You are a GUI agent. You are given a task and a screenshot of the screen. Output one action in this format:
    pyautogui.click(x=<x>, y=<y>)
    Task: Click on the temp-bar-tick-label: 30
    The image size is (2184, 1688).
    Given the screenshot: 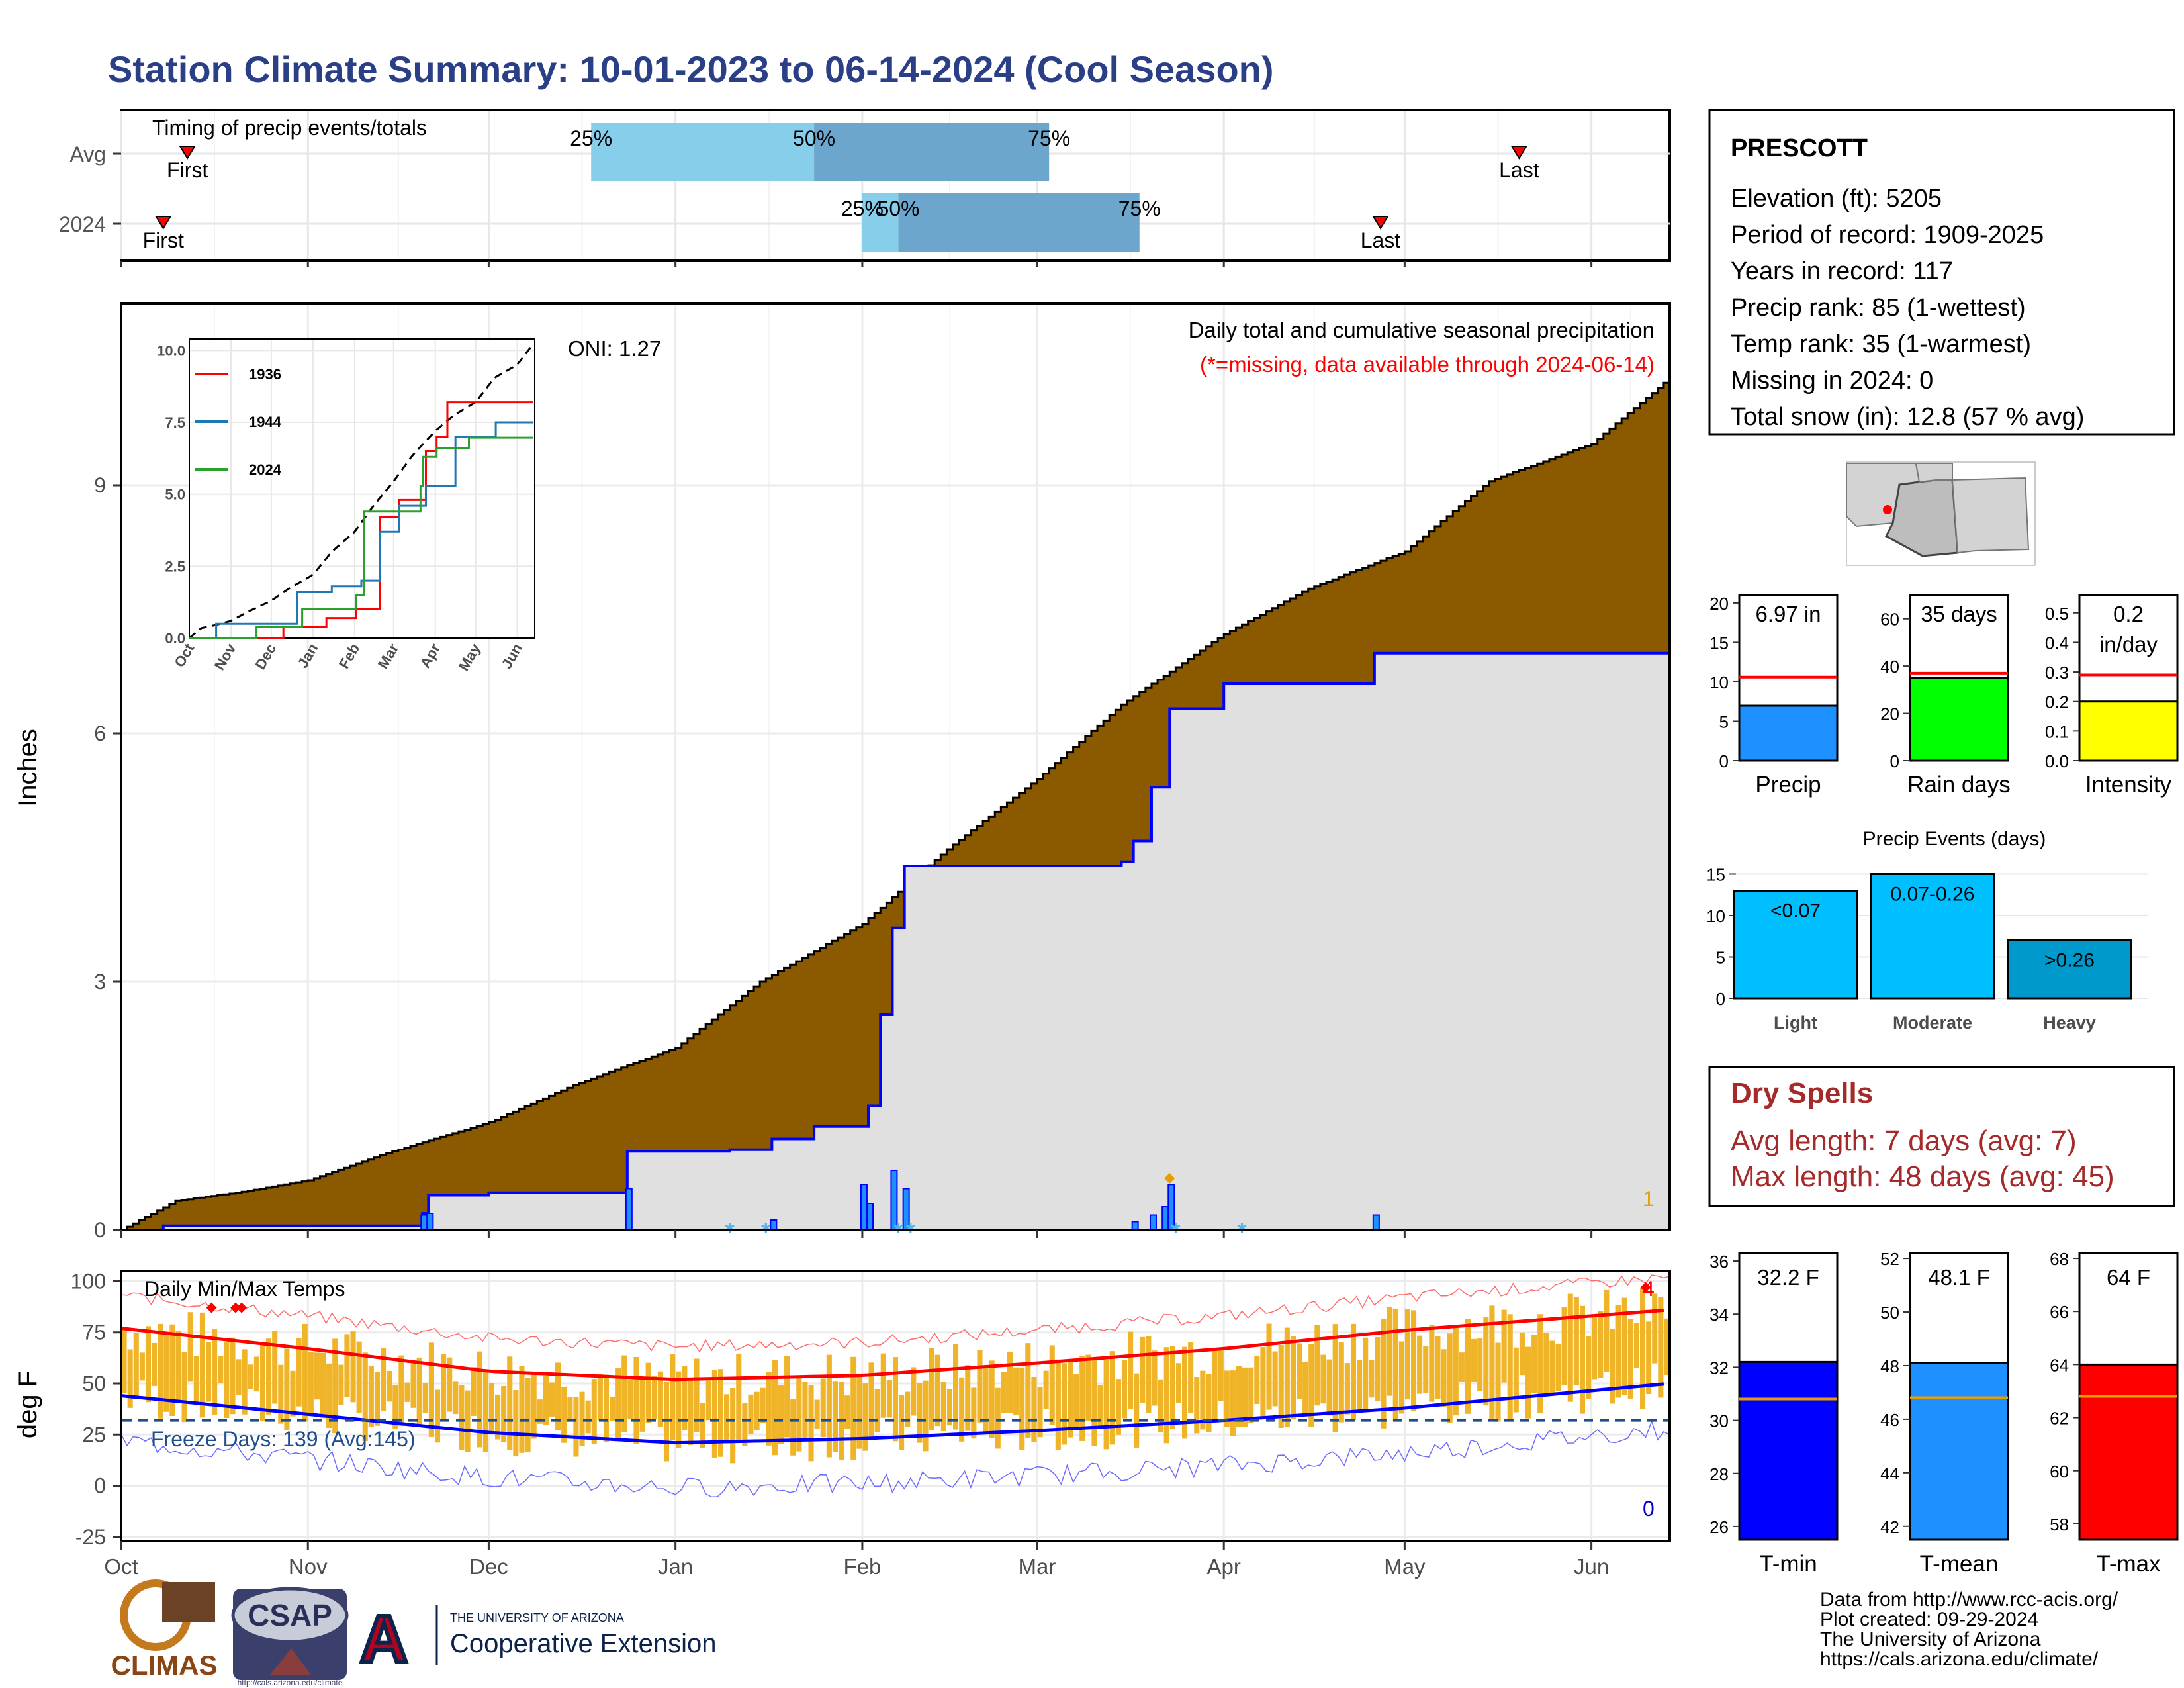 What is the action you would take?
    pyautogui.click(x=1719, y=1421)
    